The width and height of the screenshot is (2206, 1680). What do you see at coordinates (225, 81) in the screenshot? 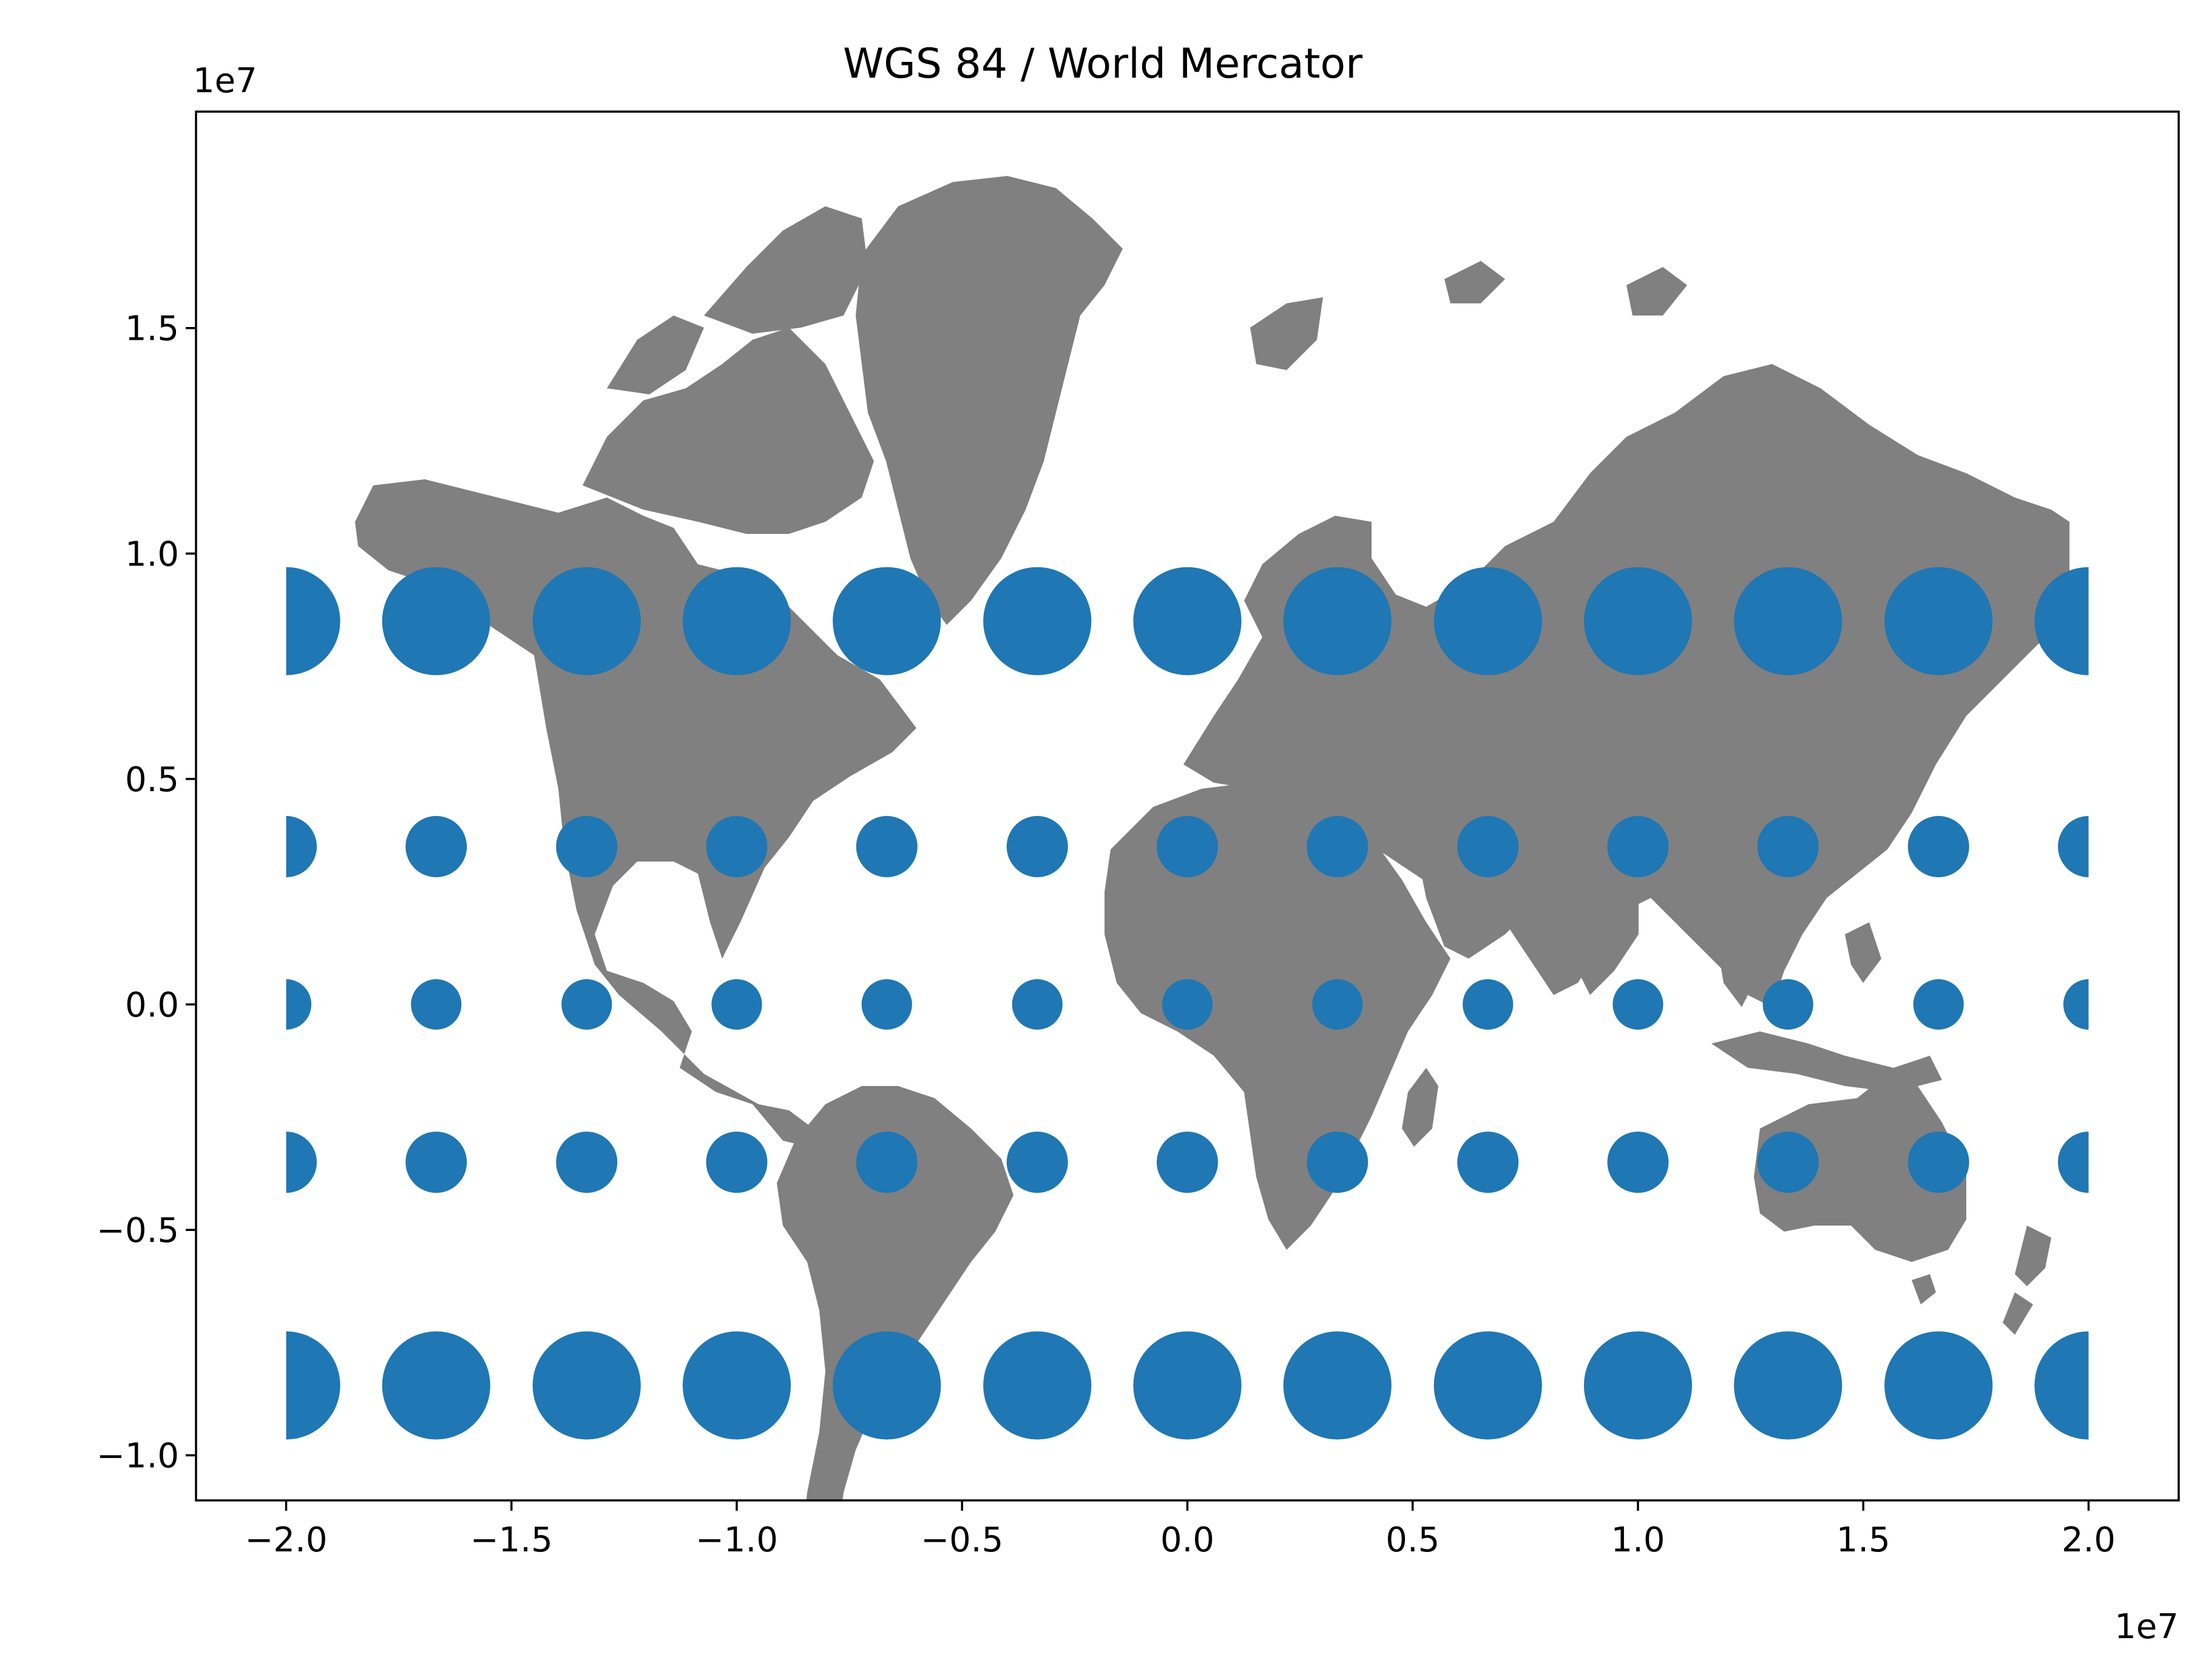
I see `y-axis-offset-label: 1e7` at bounding box center [225, 81].